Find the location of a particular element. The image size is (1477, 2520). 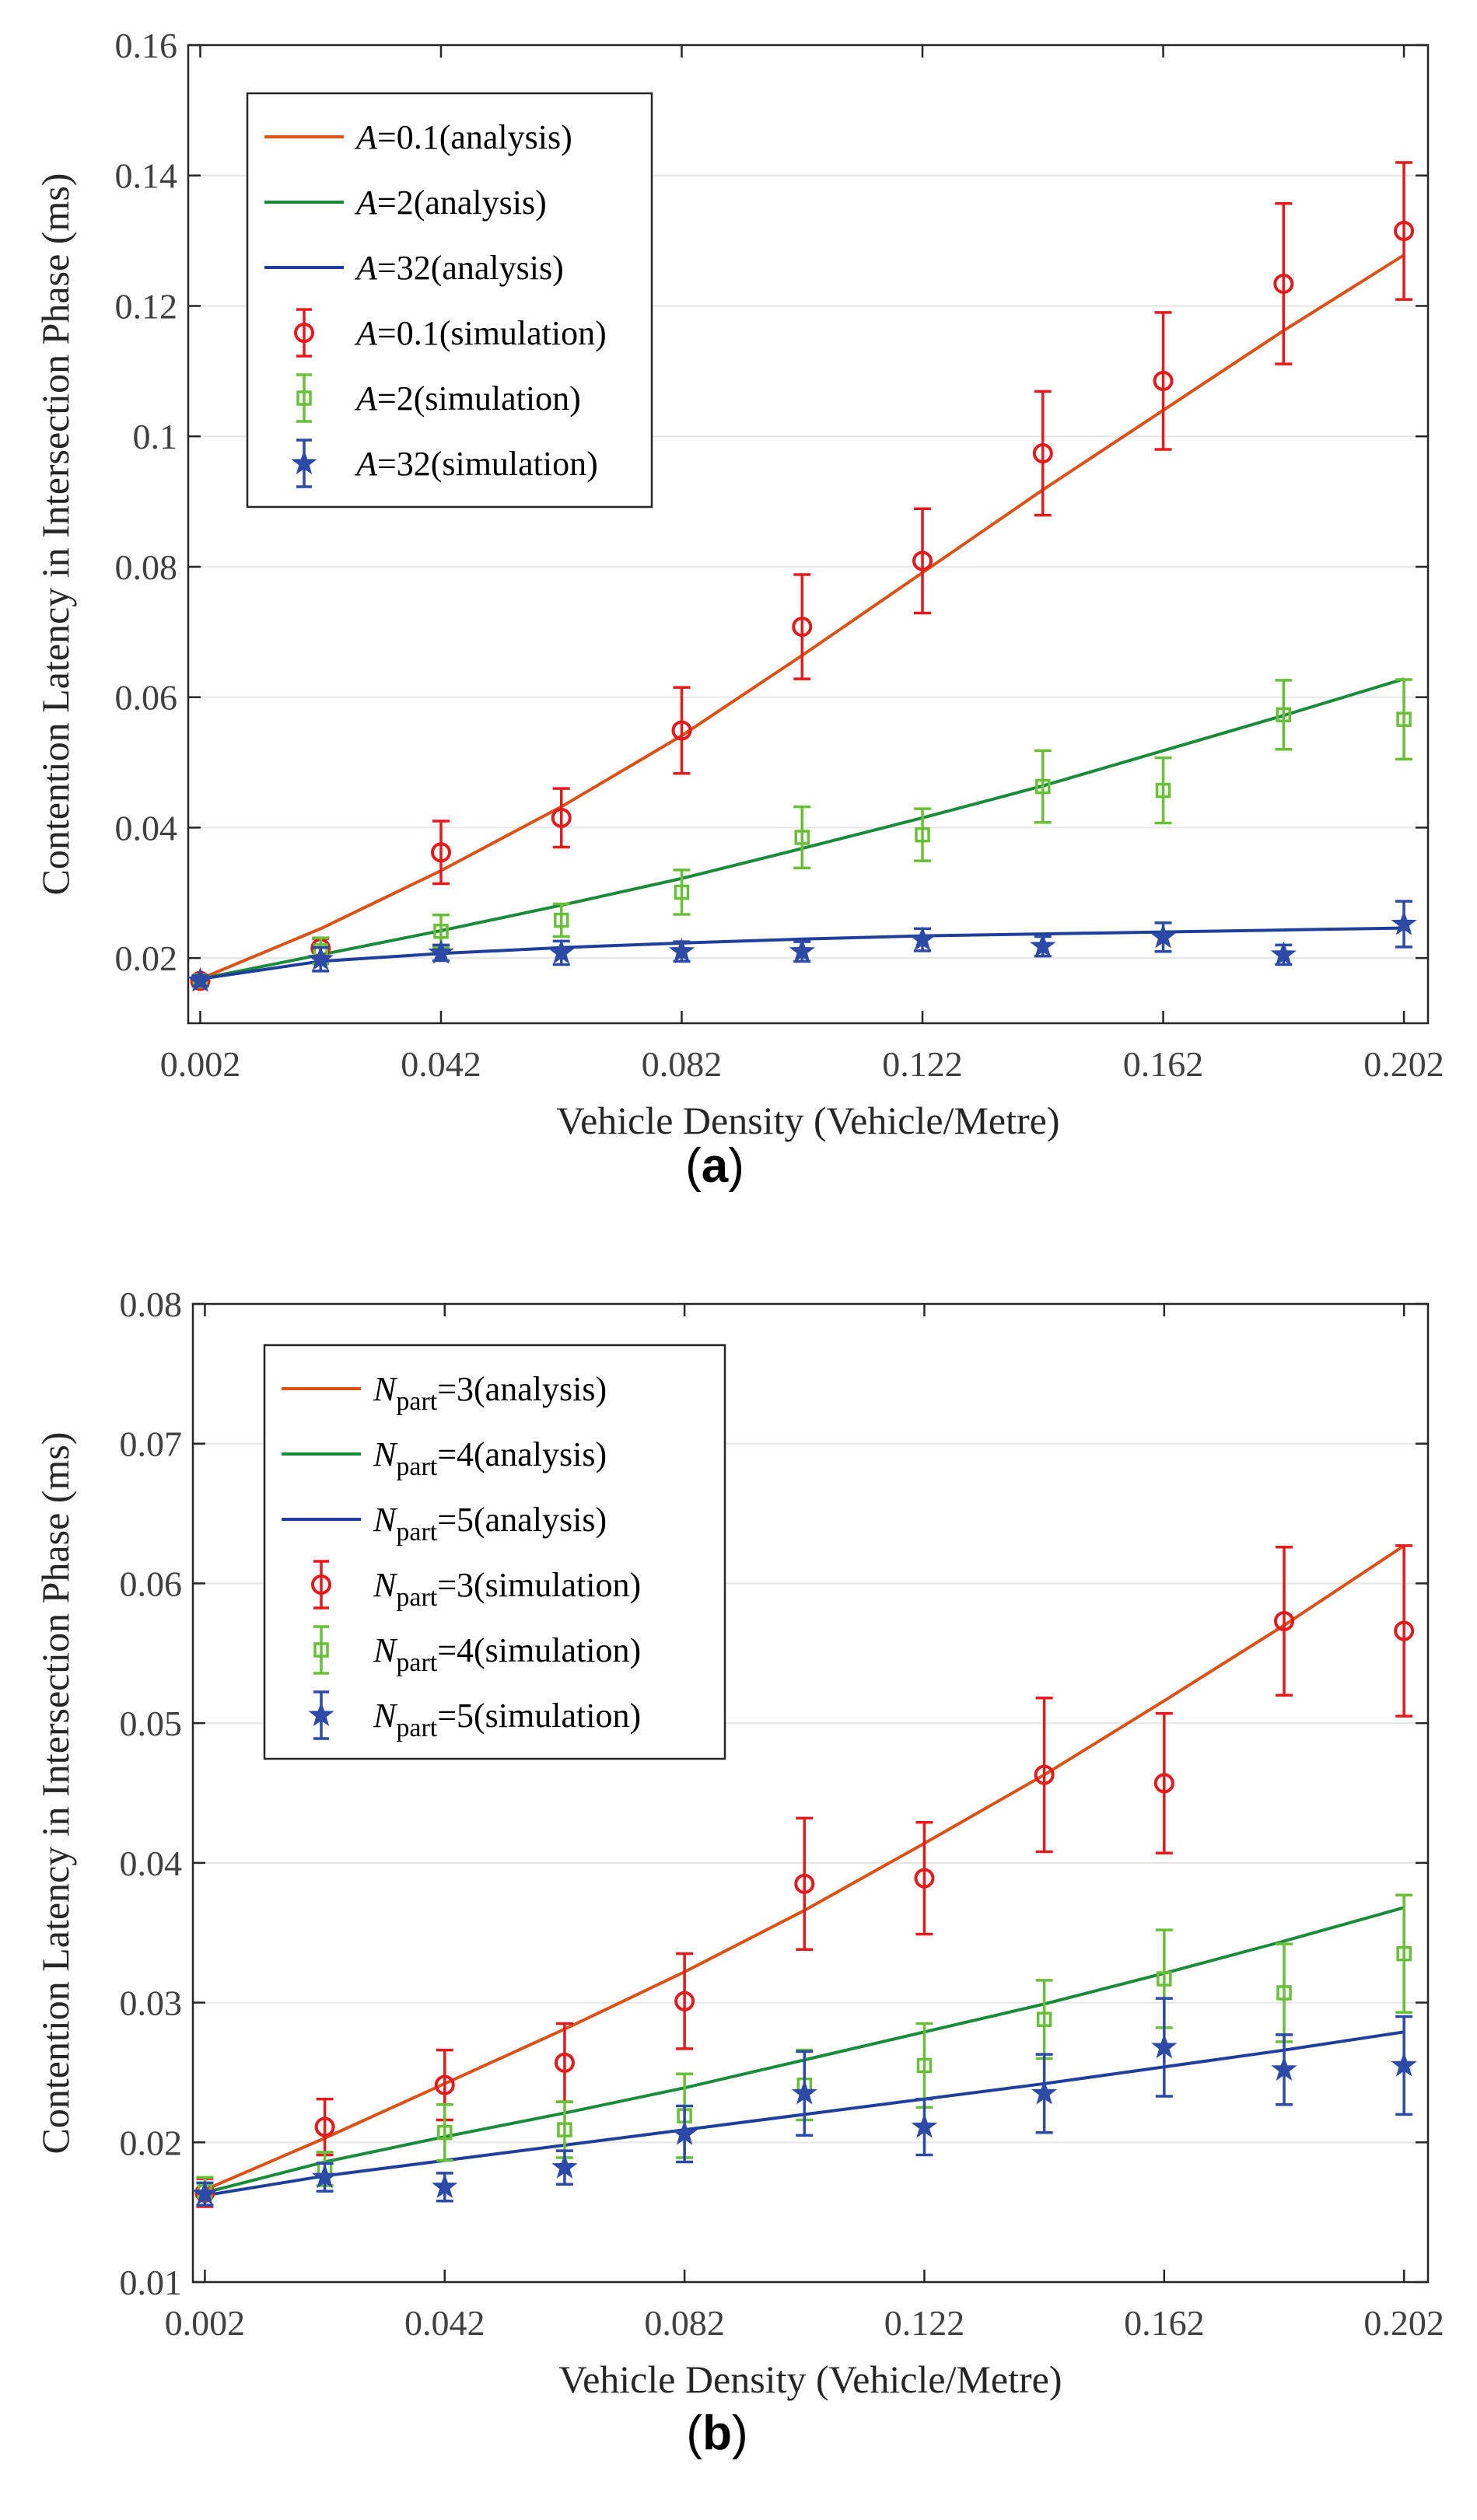

legend-text: =32(analysis) is located at coordinates (470, 268).